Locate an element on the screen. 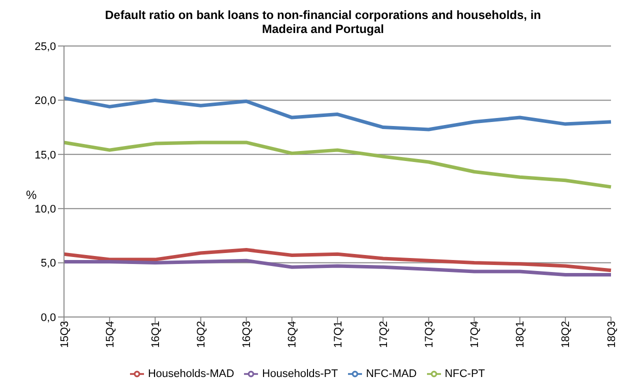 This screenshot has width=639, height=387. y-tick-label: 15,0 is located at coordinates (45, 155).